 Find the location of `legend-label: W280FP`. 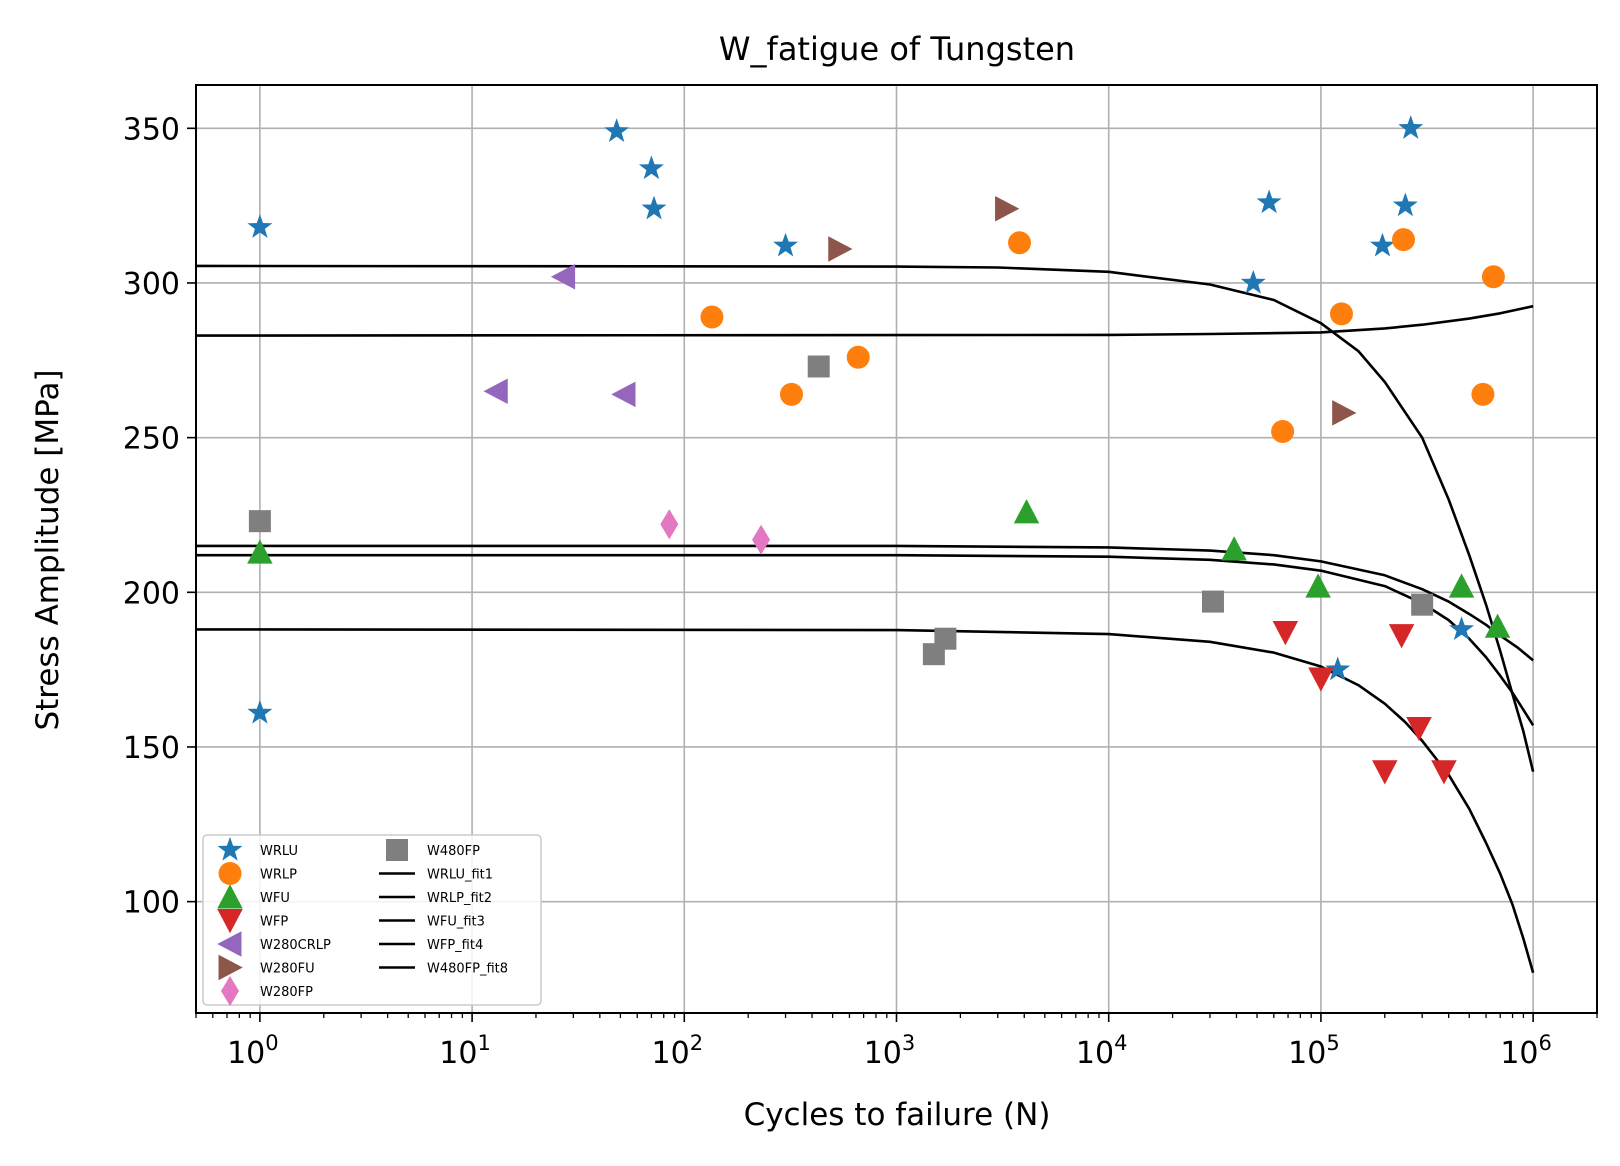

legend-label: W280FP is located at coordinates (286, 992).